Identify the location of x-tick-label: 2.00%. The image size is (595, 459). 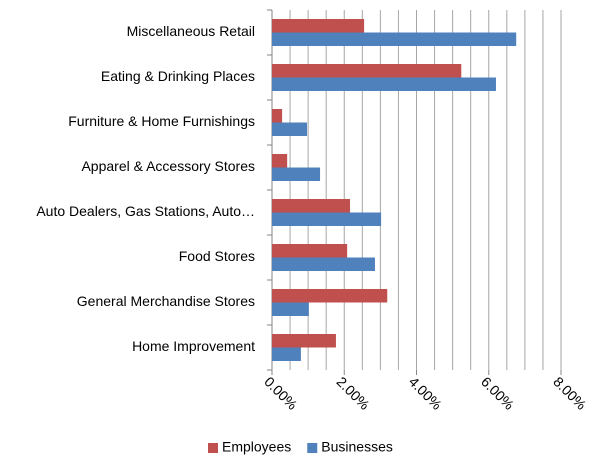
(353, 392).